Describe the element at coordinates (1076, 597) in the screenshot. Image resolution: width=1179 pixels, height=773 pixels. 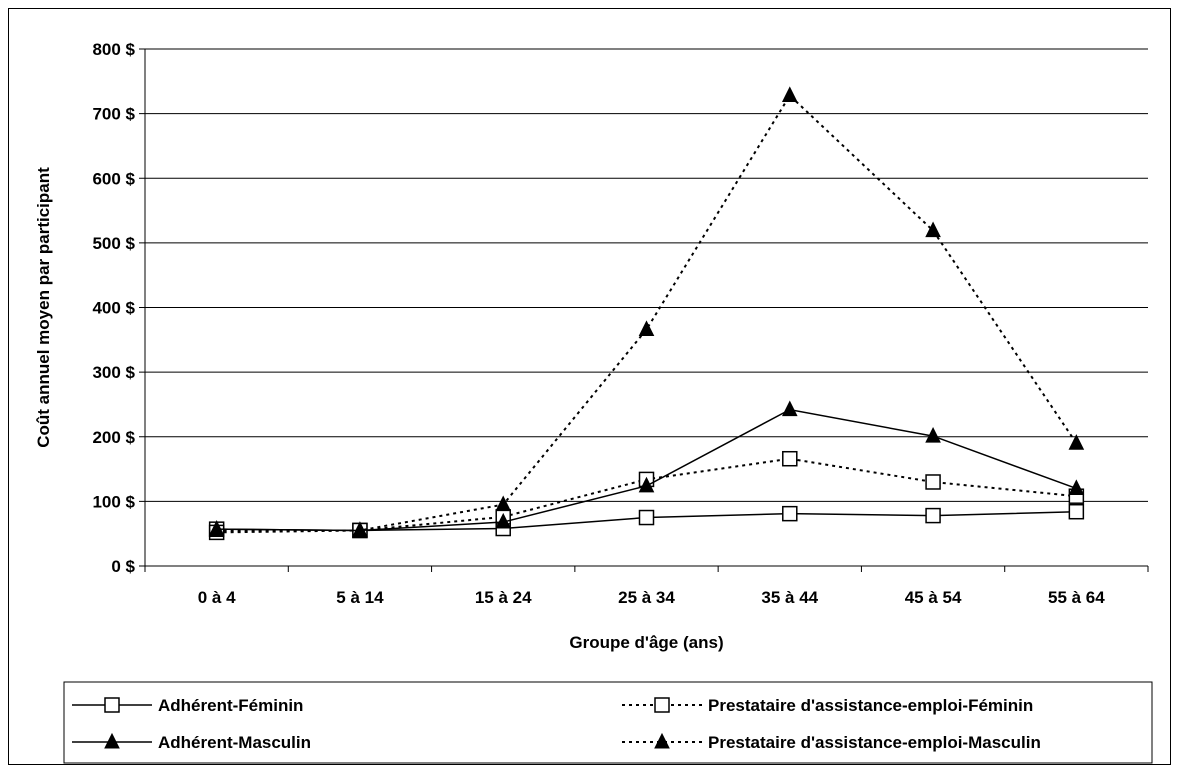
I see `x-tick-label: 55 à 64` at that location.